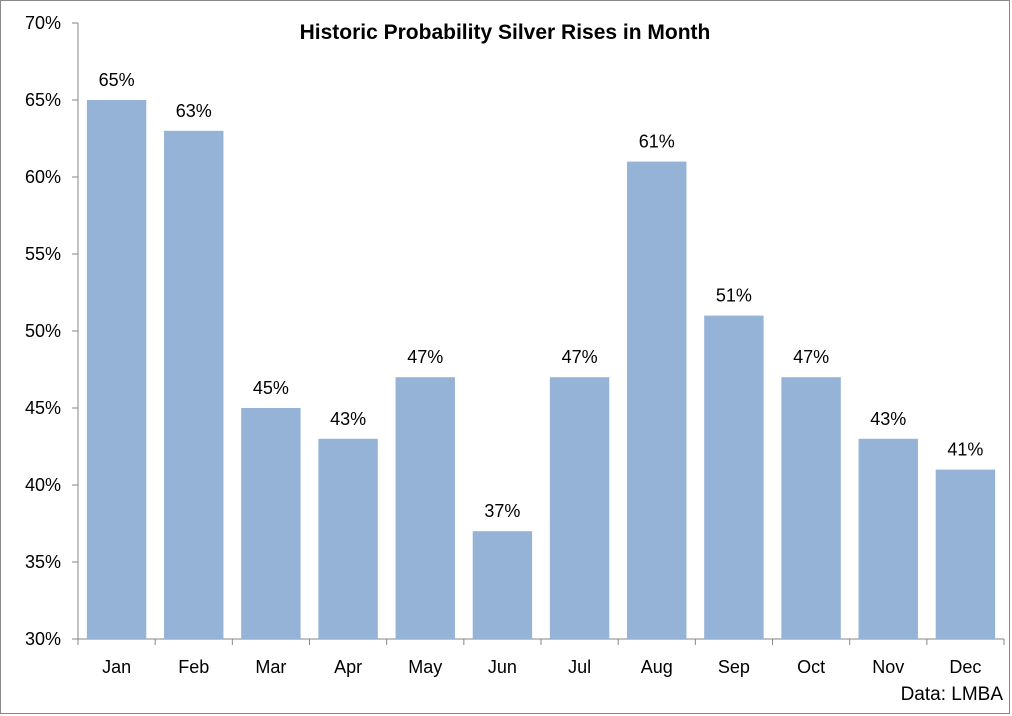 Image resolution: width=1012 pixels, height=716 pixels. What do you see at coordinates (952, 694) in the screenshot?
I see `source-note: Data: LMBA` at bounding box center [952, 694].